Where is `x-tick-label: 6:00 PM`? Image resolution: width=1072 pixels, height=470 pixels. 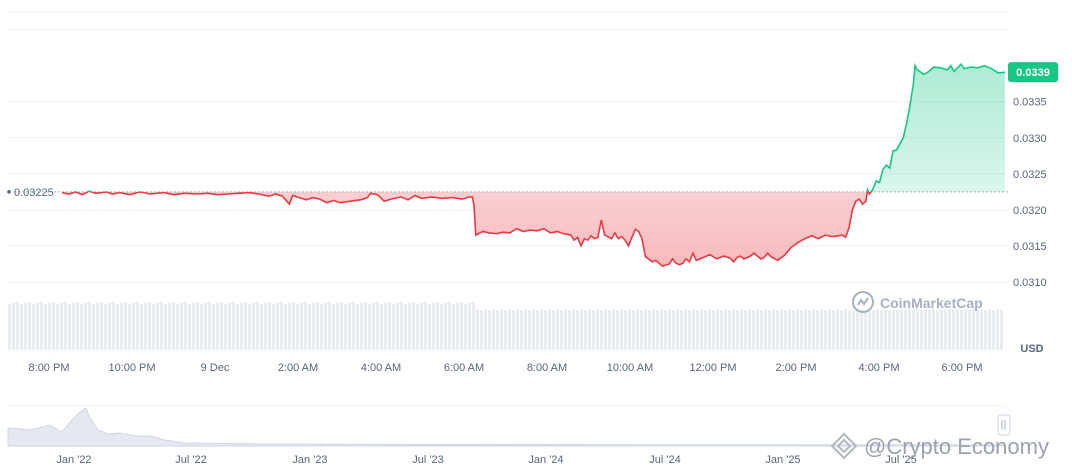 x-tick-label: 6:00 PM is located at coordinates (962, 368).